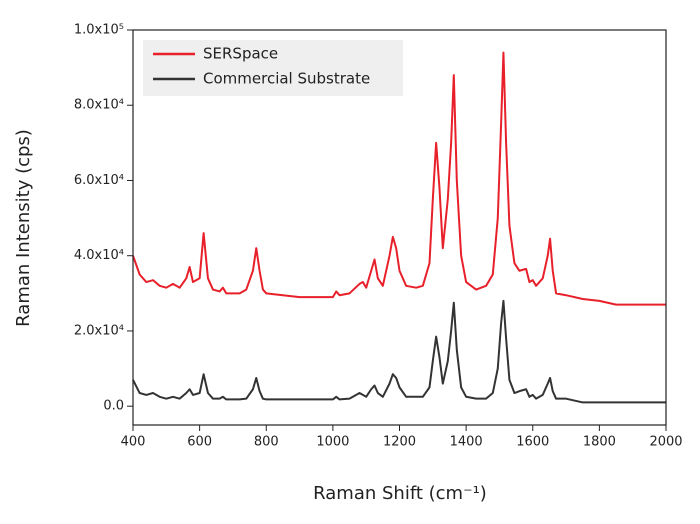 This screenshot has height=524, width=700. Describe the element at coordinates (466, 442) in the screenshot. I see `x-tick-label: 1400` at that location.